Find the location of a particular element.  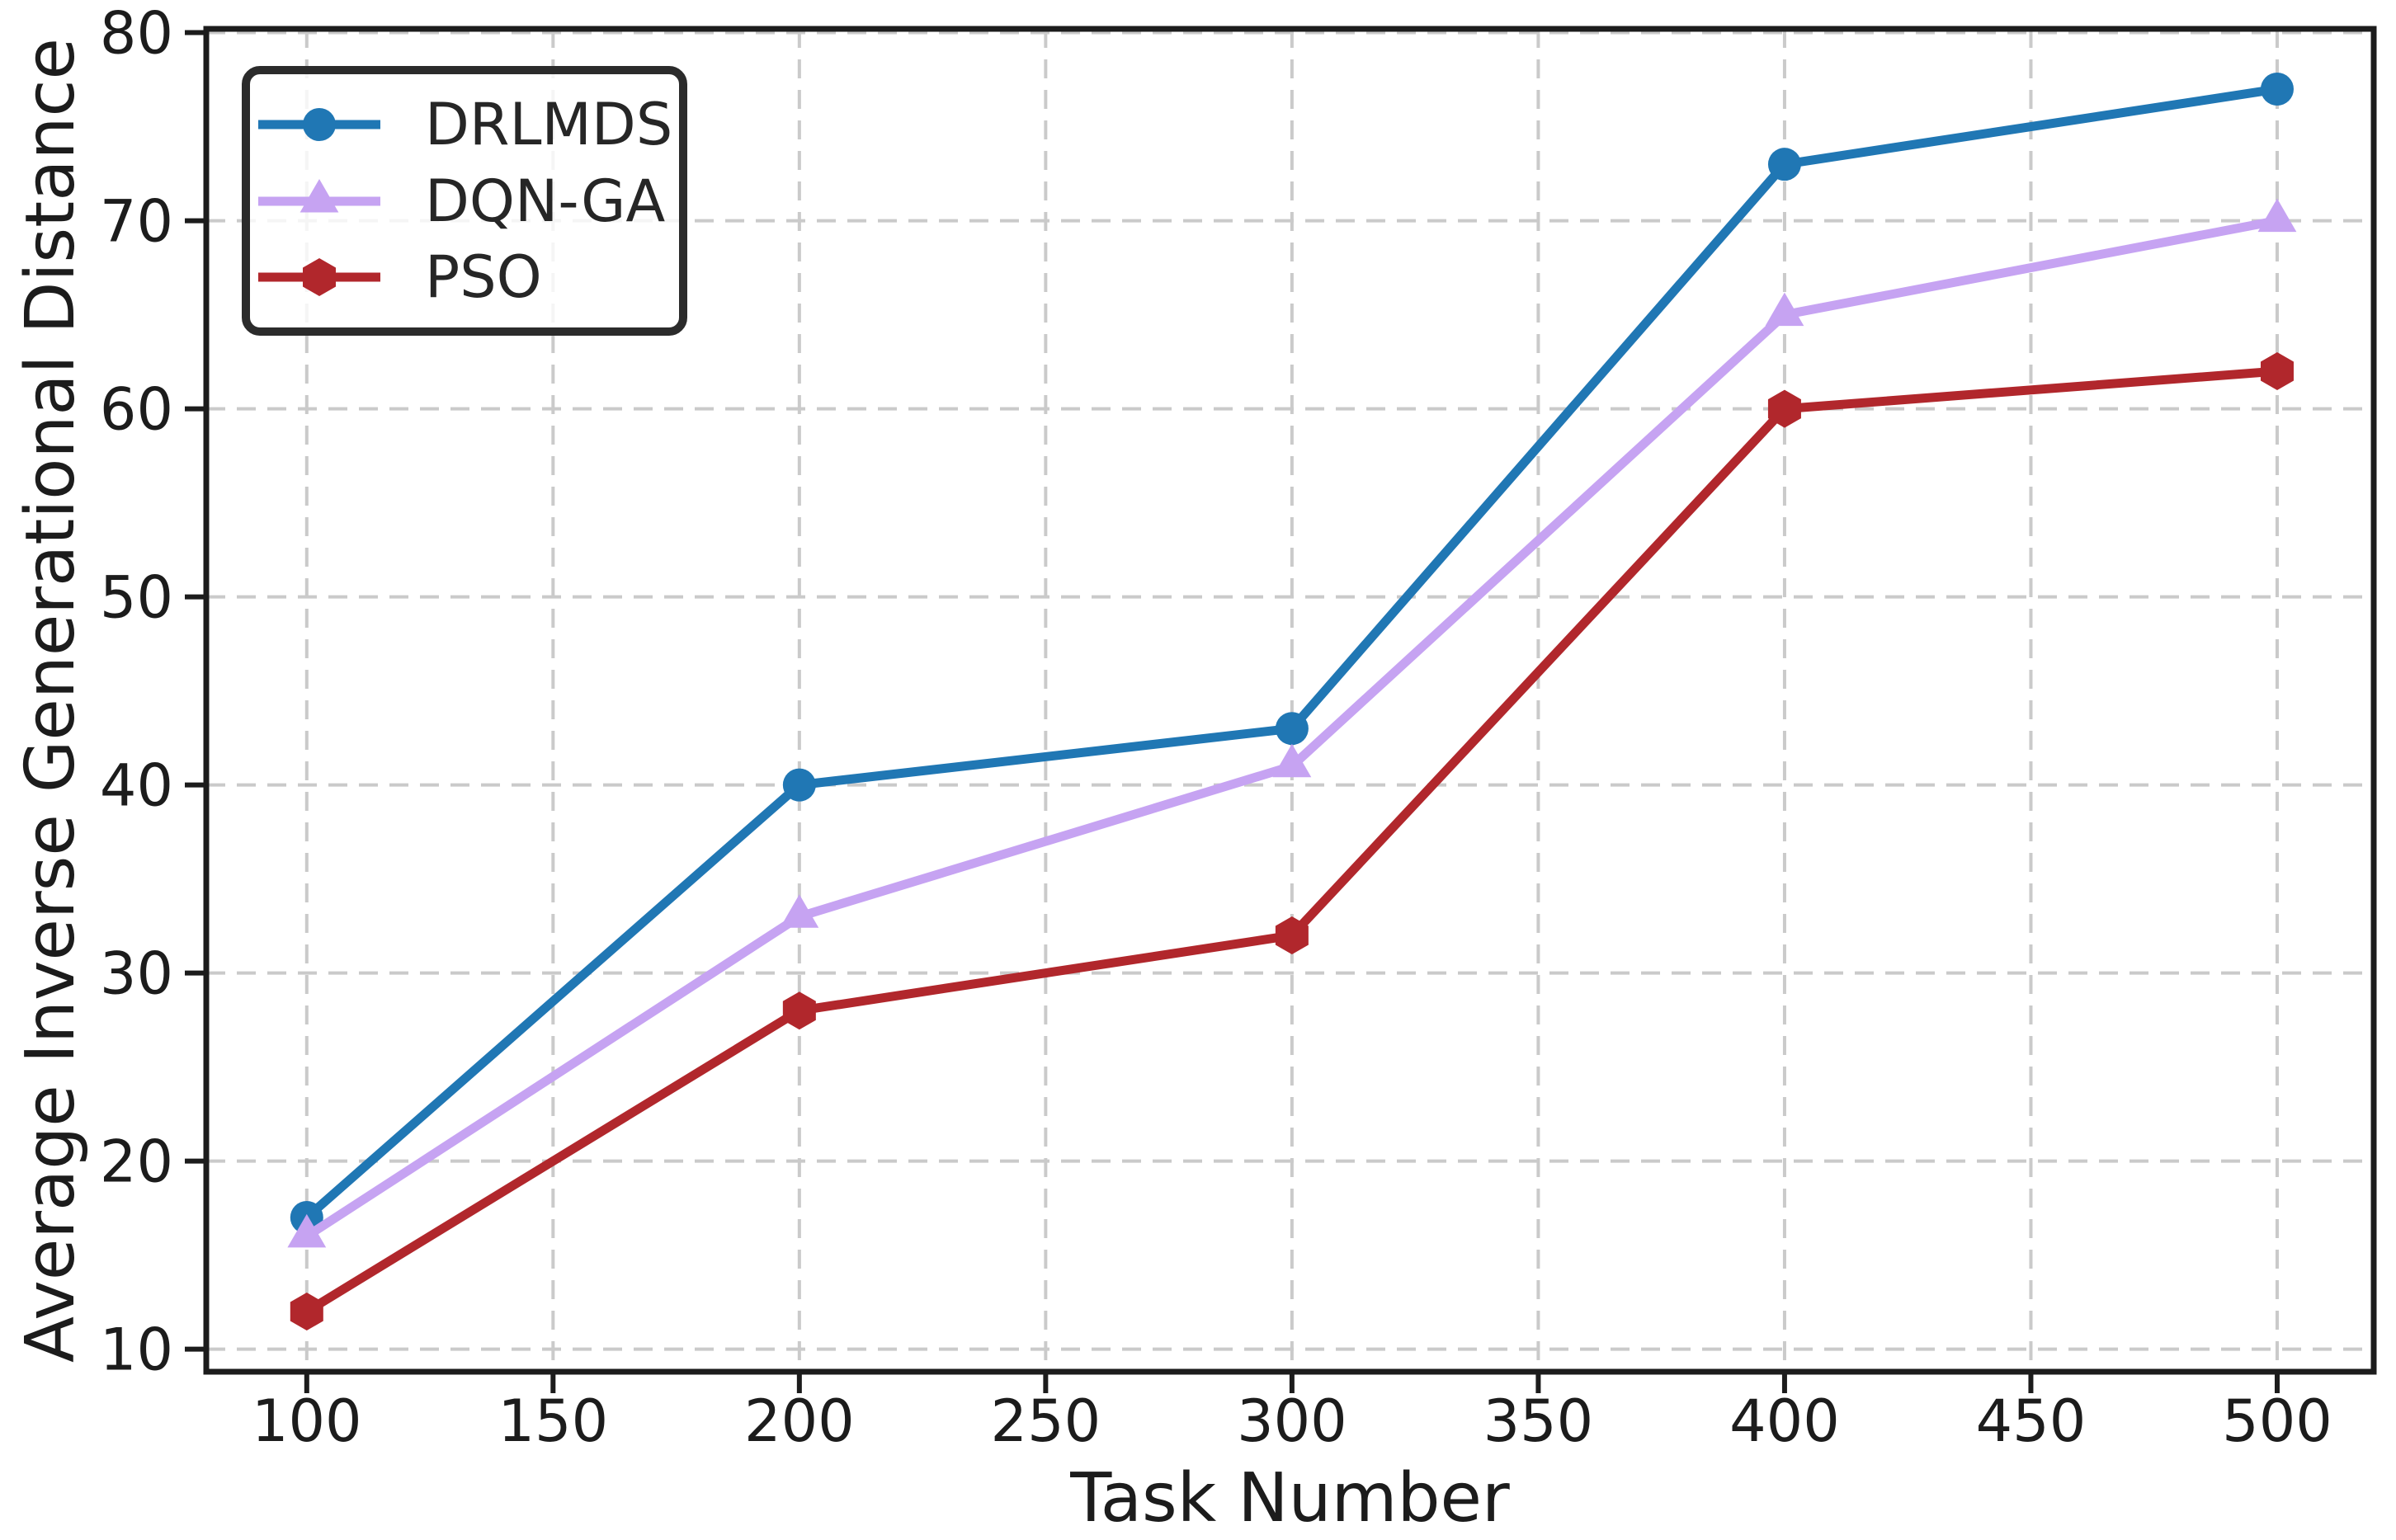

legend-line-hexagon-marker-icon is located at coordinates (319, 277).